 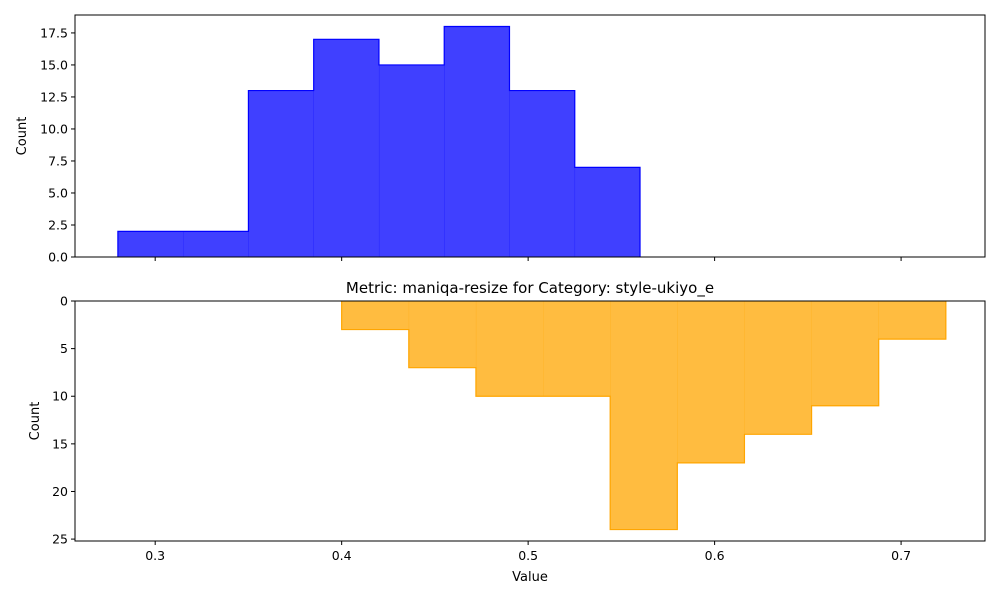 What do you see at coordinates (715, 555) in the screenshot?
I see `x-tick-label: 0.6` at bounding box center [715, 555].